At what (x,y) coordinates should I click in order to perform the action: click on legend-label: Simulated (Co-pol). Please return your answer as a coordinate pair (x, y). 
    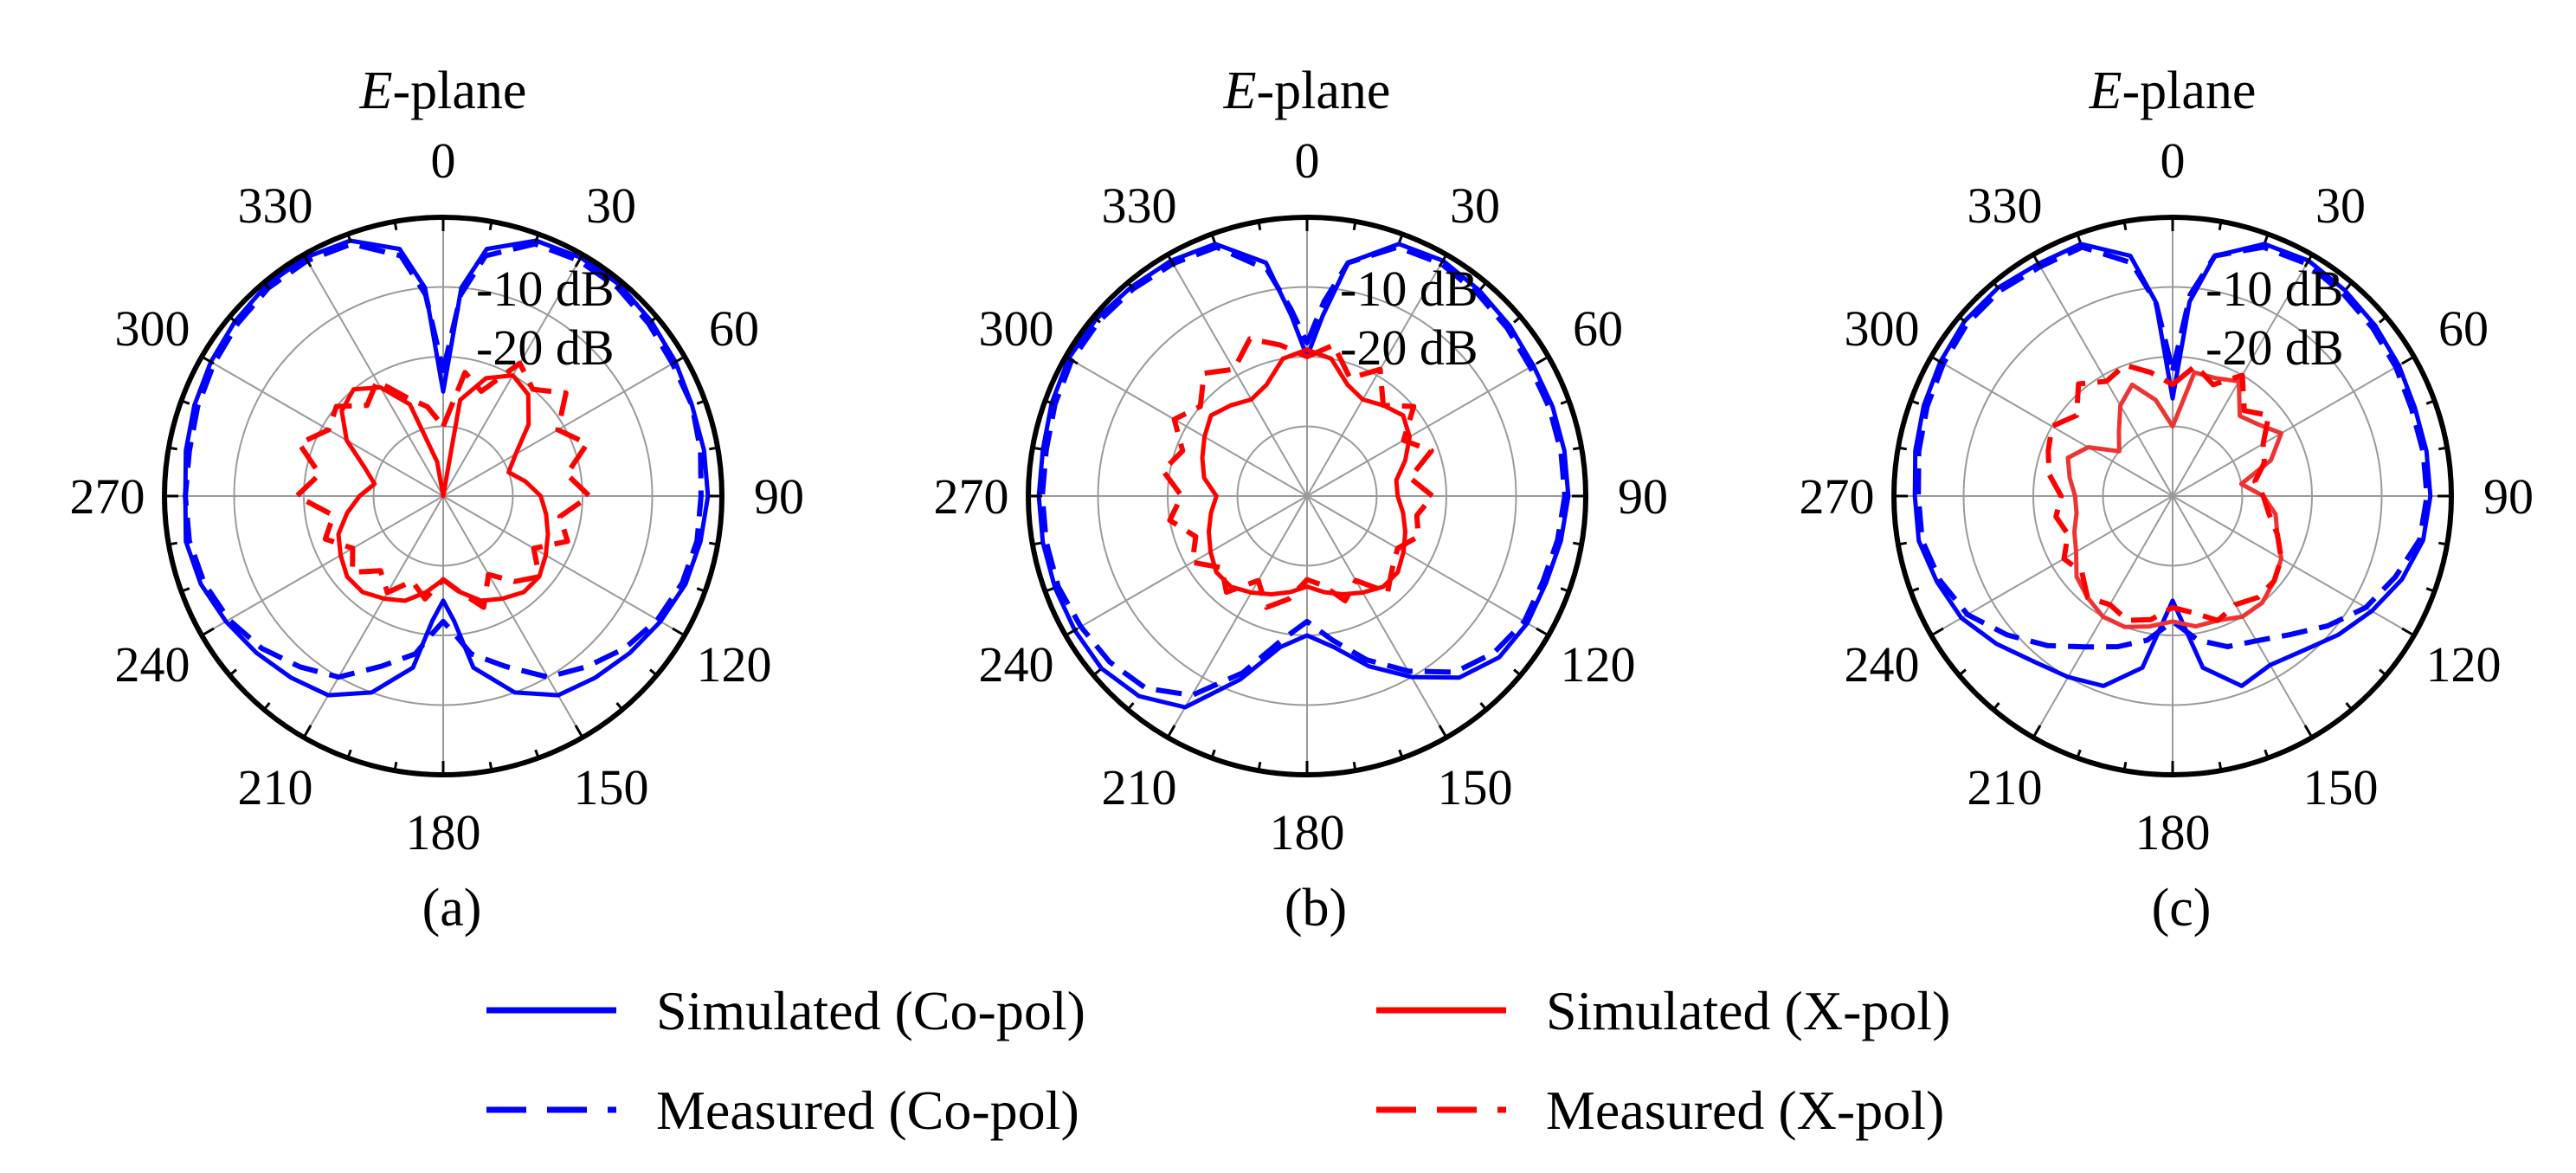
    Looking at the image, I should click on (870, 1010).